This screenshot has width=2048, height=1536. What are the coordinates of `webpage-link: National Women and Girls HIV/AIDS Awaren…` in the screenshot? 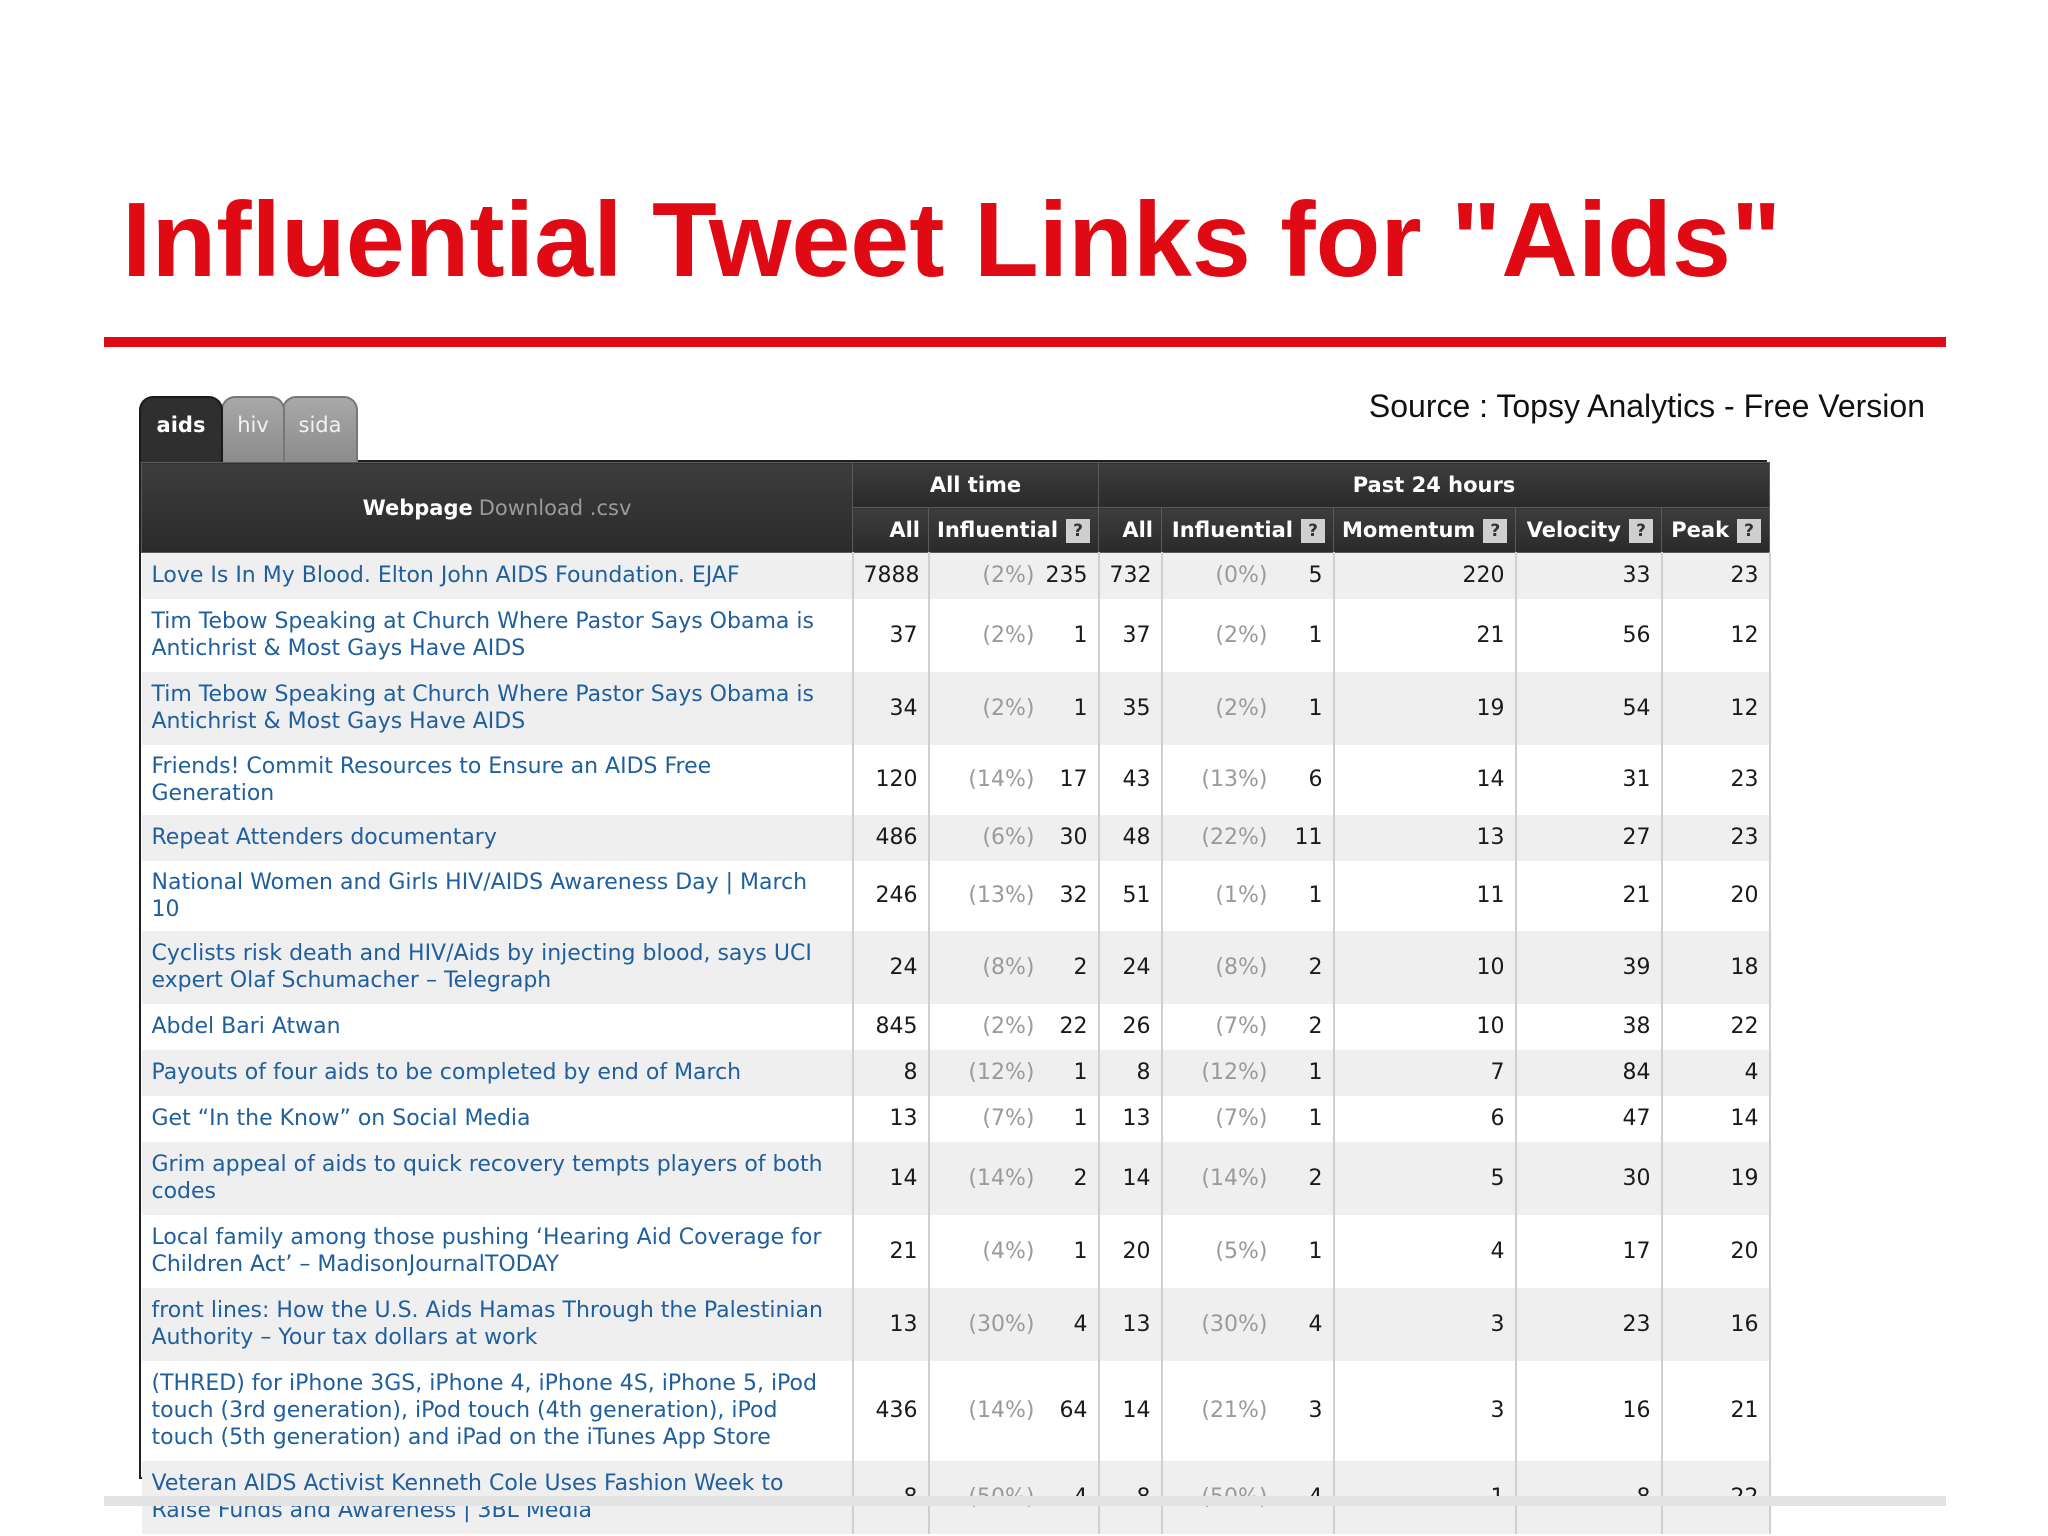 It's located at (497, 895).